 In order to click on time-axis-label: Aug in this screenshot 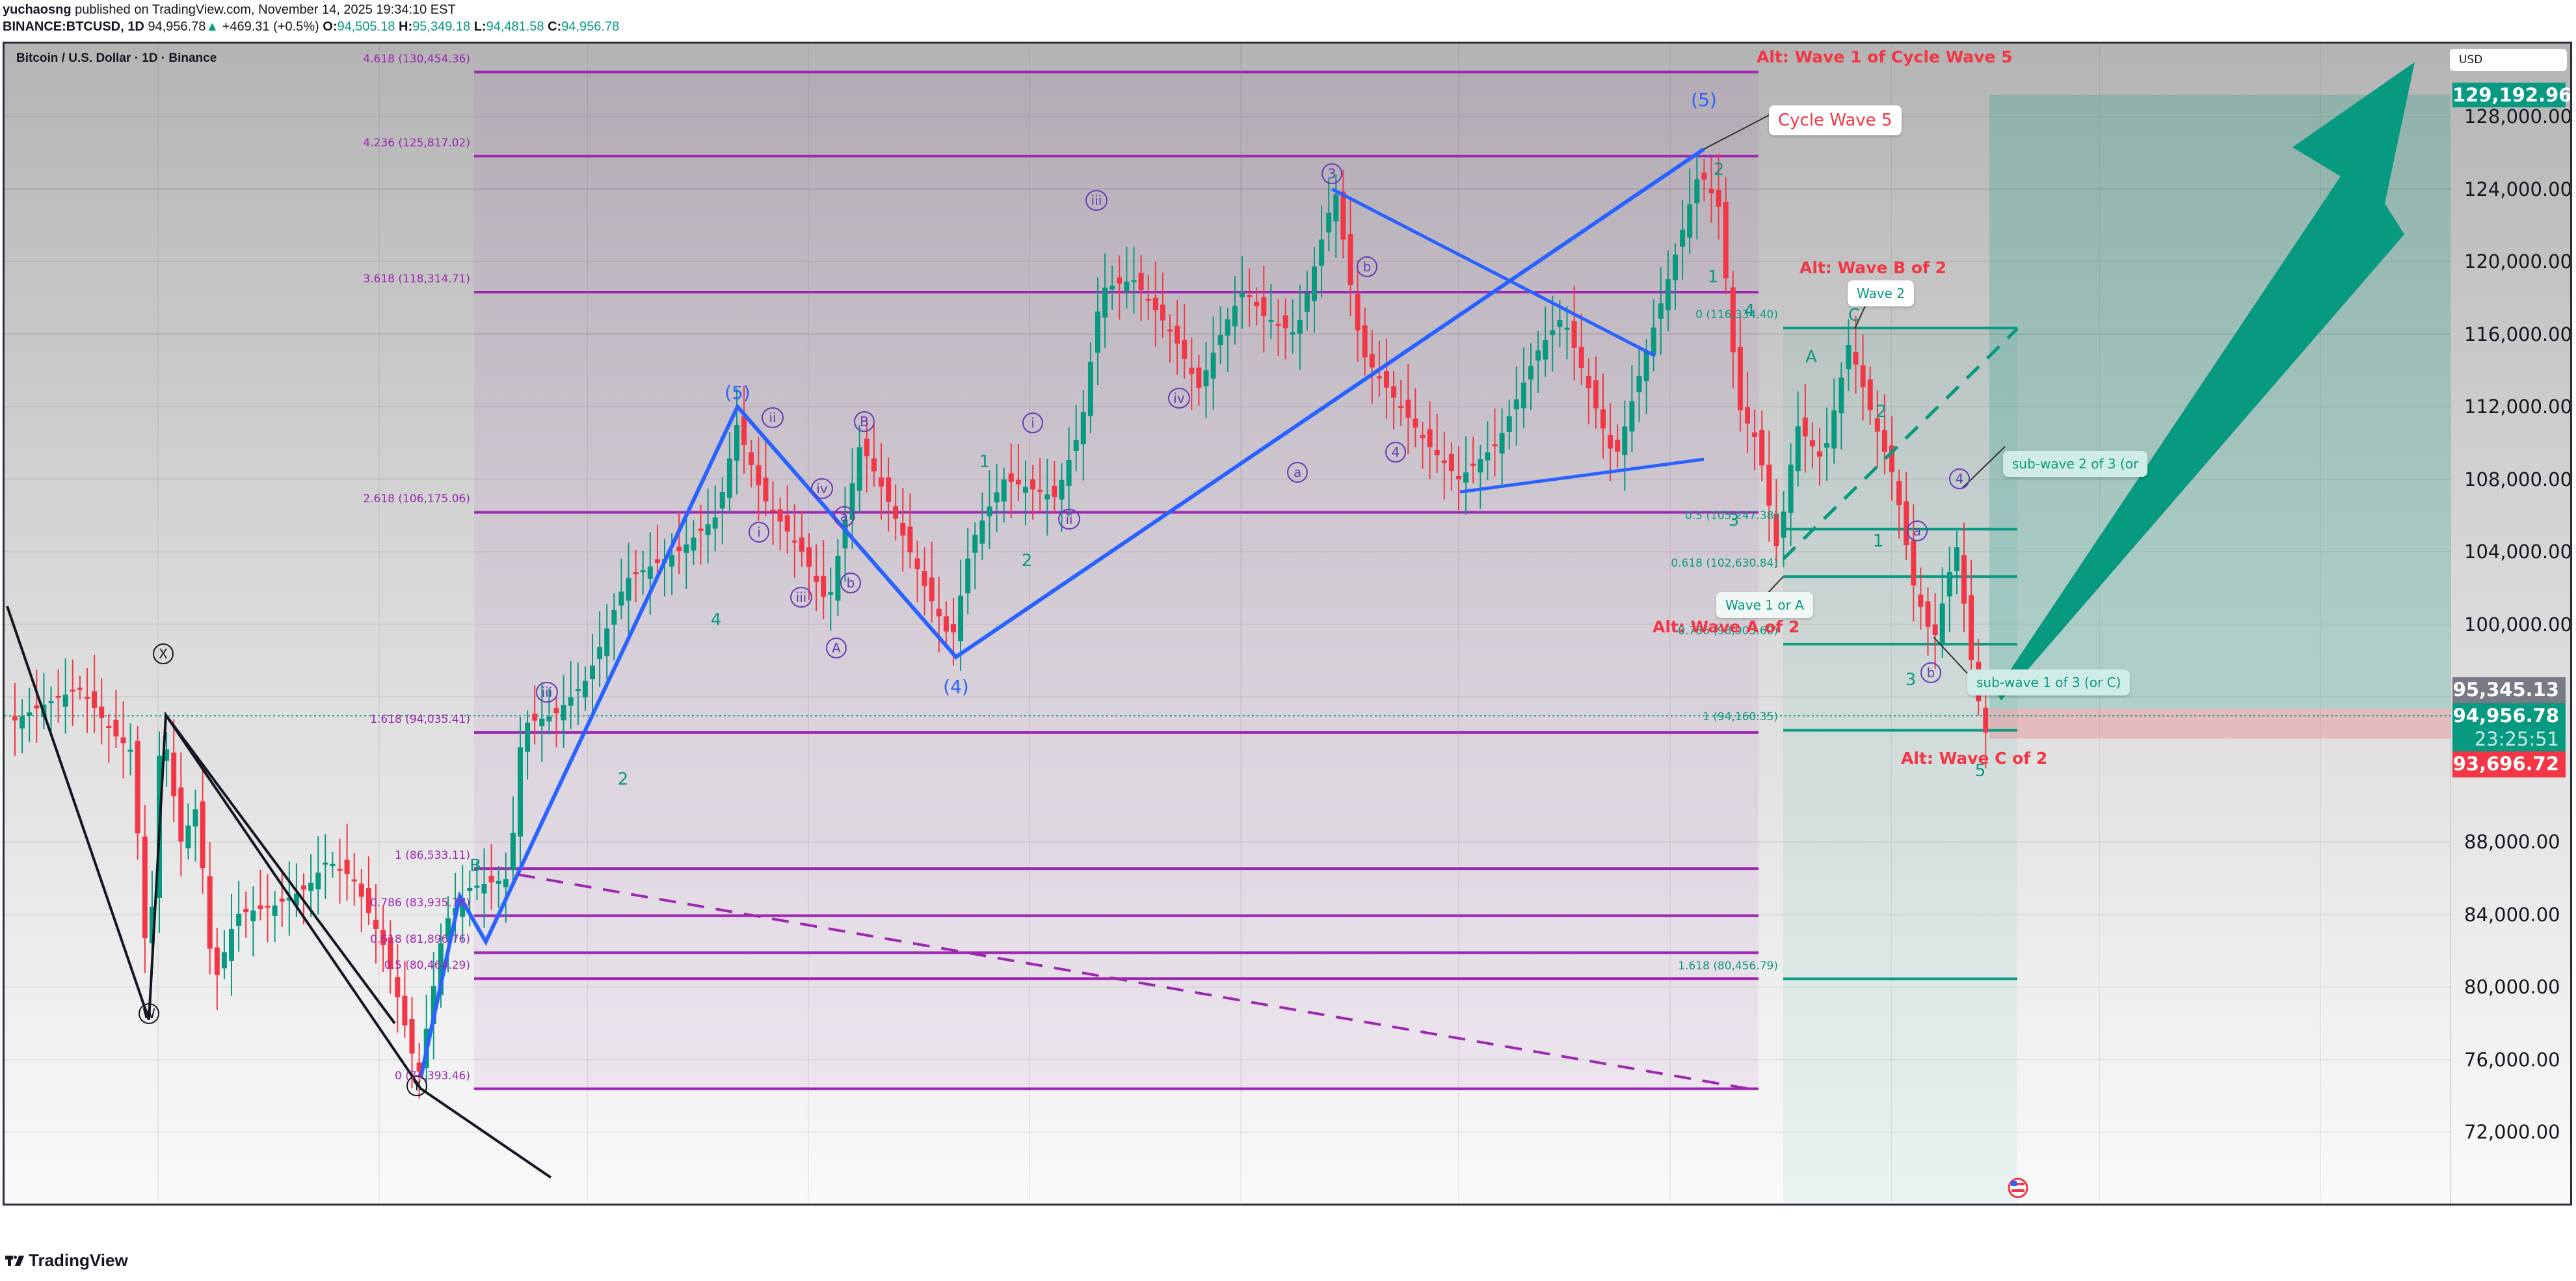, I will do `click(1240, 1203)`.